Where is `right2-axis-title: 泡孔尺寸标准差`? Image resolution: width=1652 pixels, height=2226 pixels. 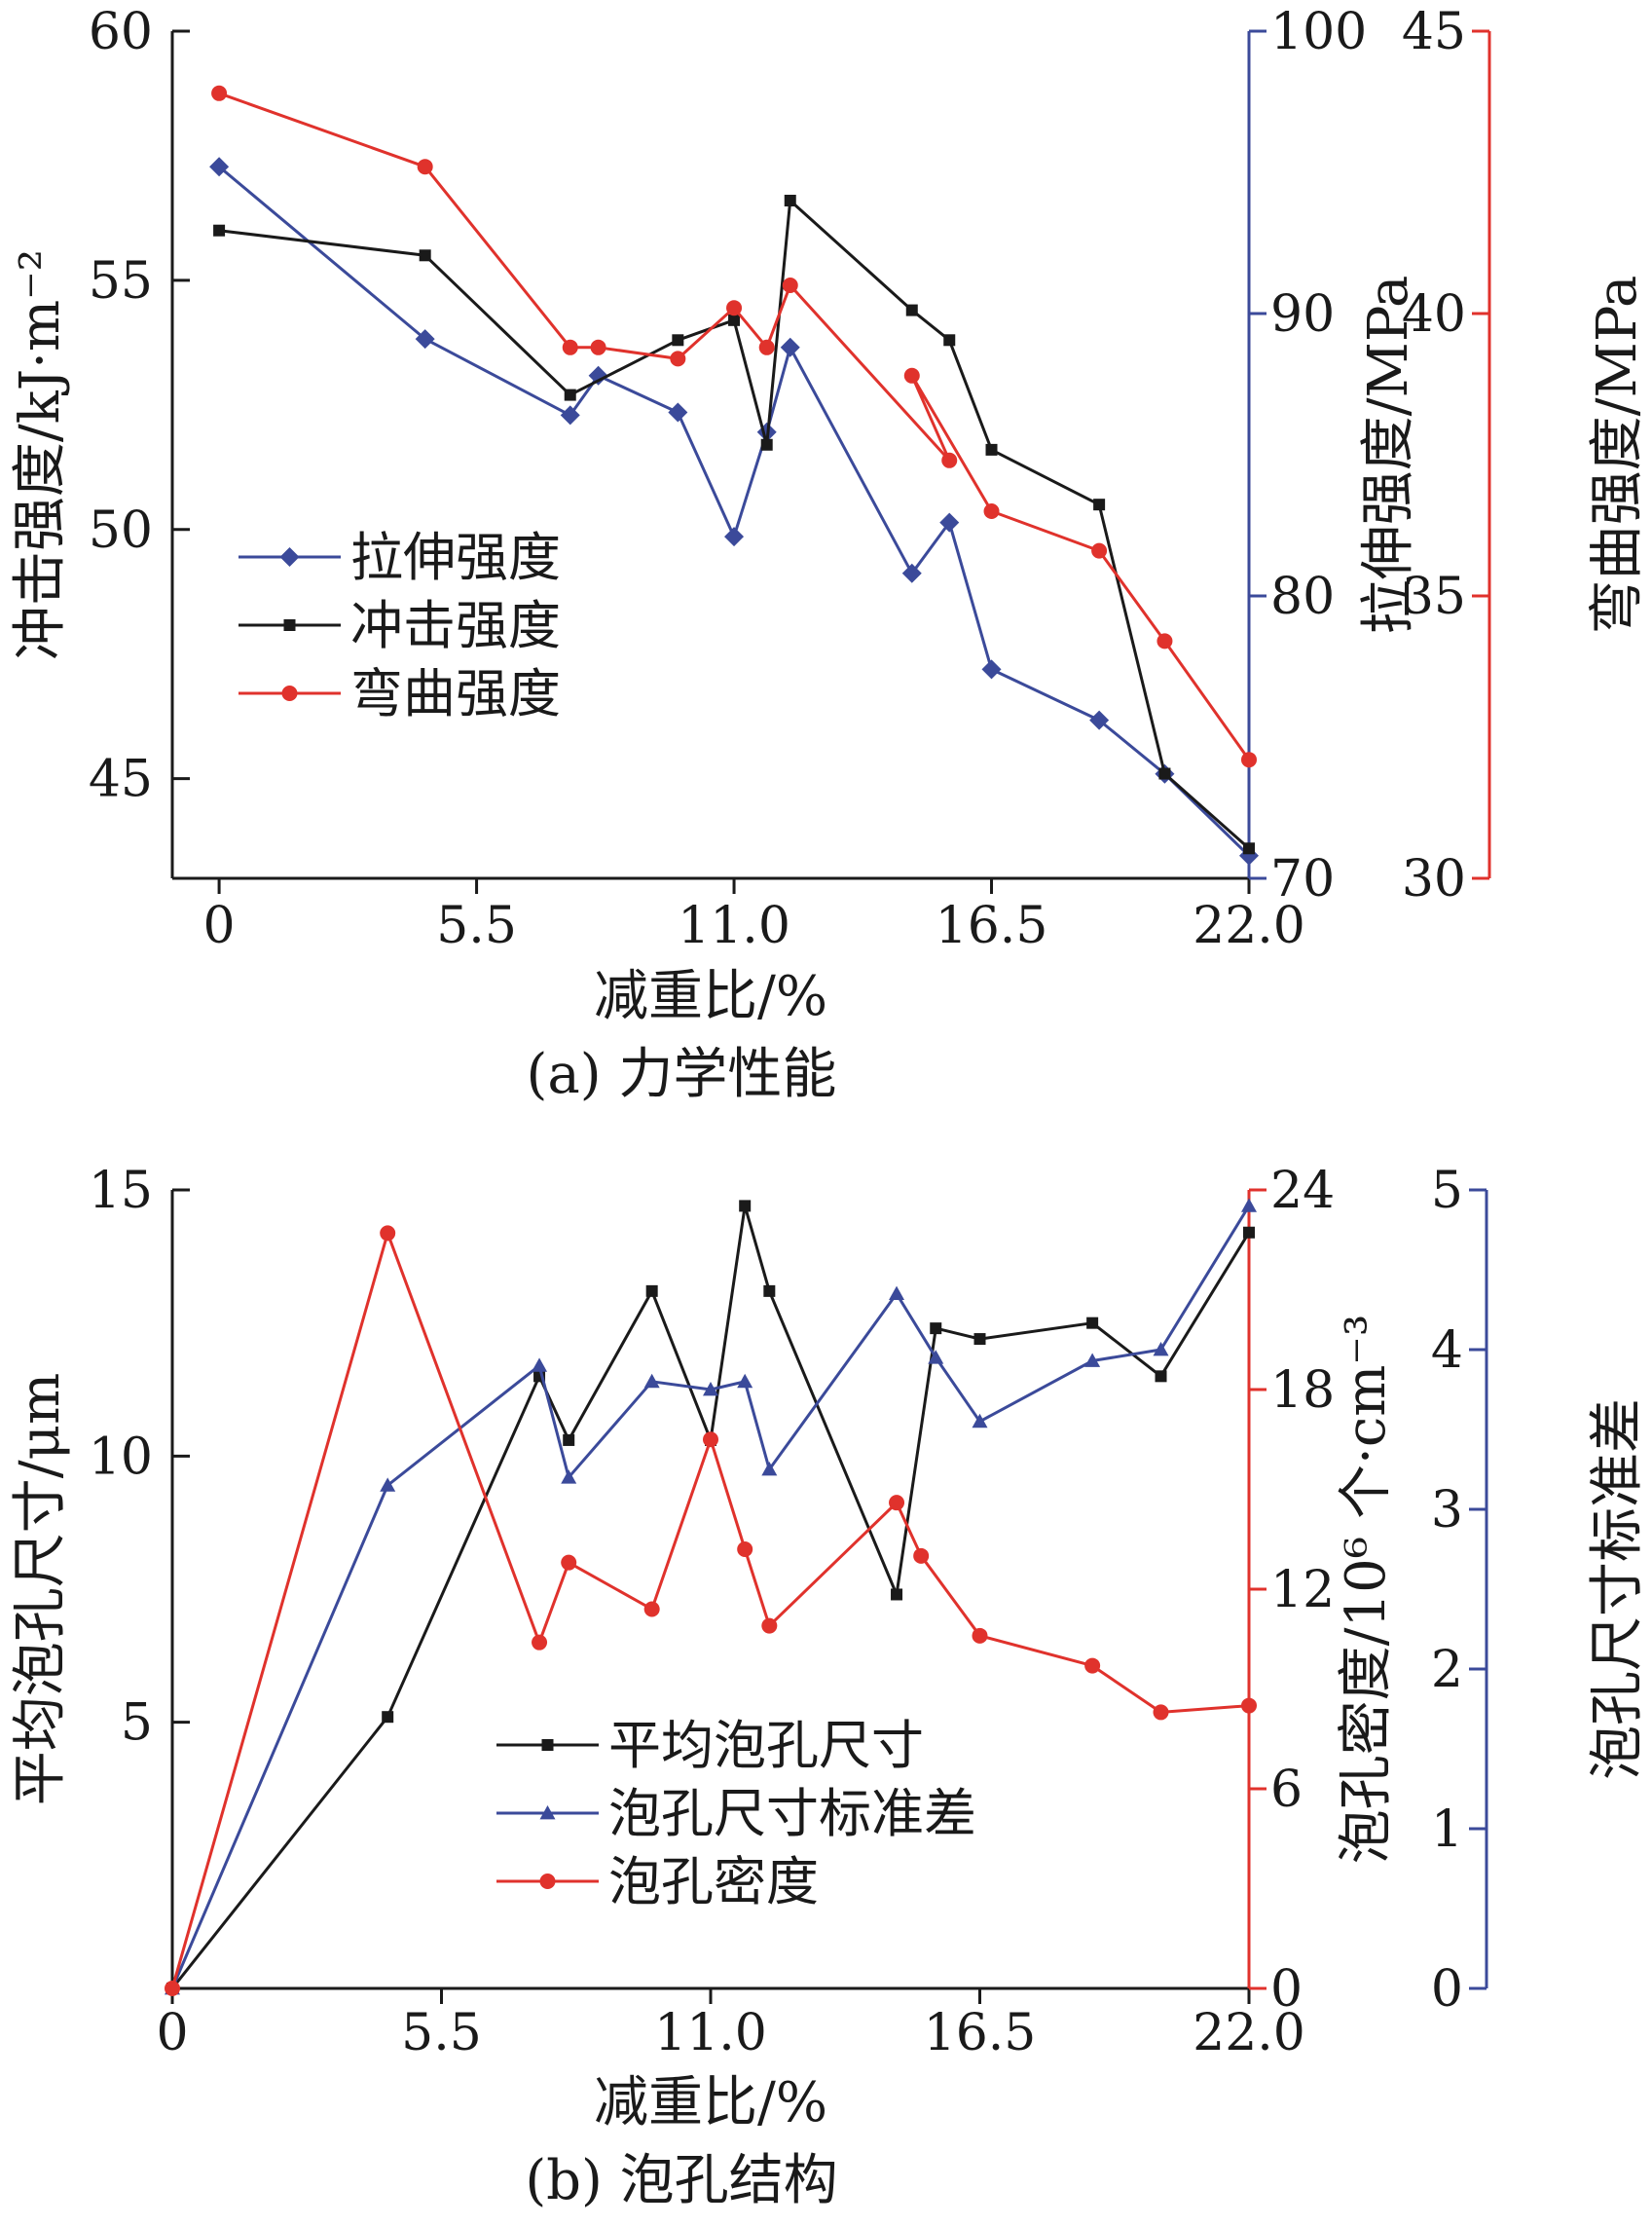
right2-axis-title: 泡孔尺寸标准差 is located at coordinates (1617, 1589).